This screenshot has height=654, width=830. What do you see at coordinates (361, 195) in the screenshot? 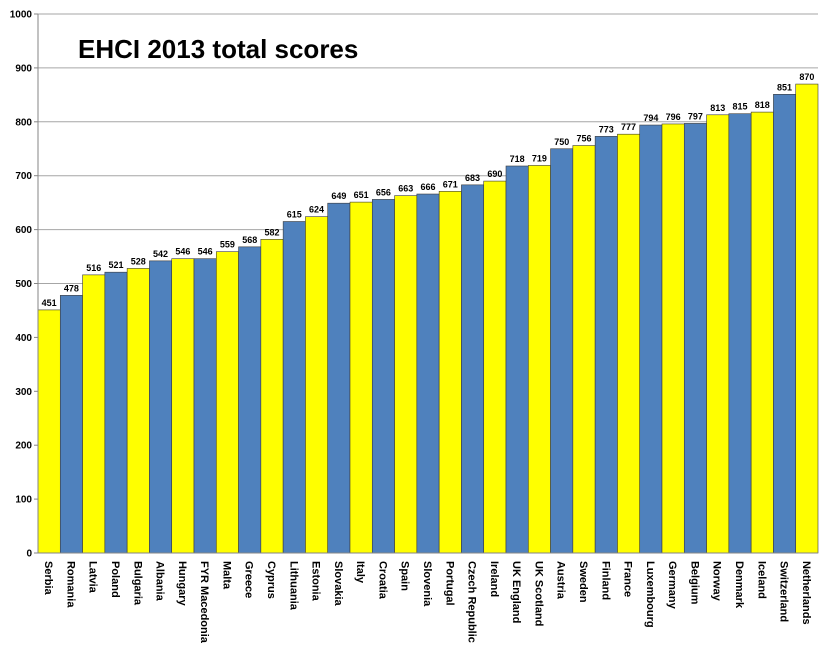
I see `data-label: 651` at bounding box center [361, 195].